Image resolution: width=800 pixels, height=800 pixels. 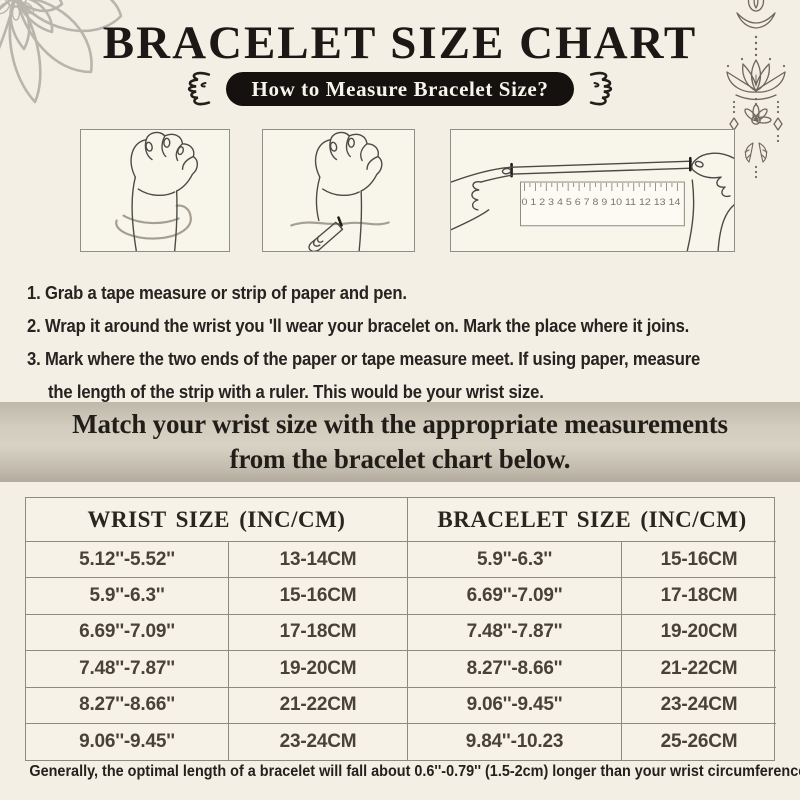 I want to click on step3-illustration: 0 1 2 3 4 5 6 7 8 9 10 11 12 13 14, so click(x=592, y=190).